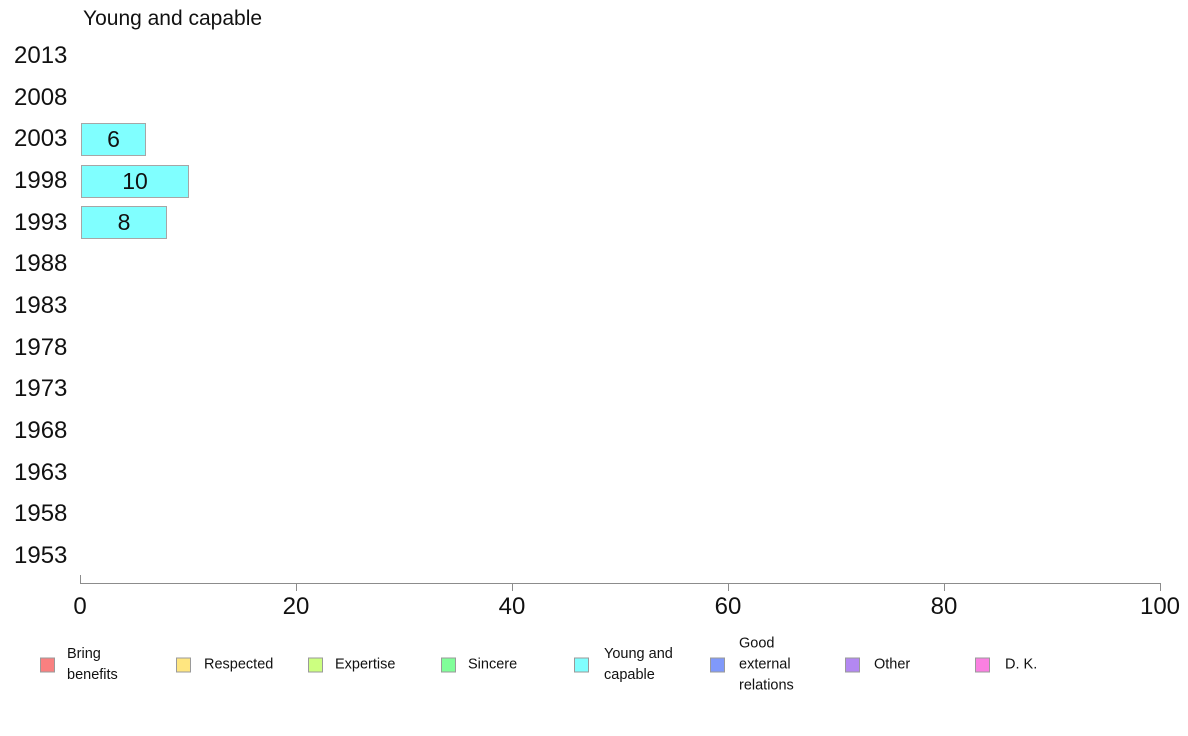  I want to click on legend-label: Sincere, so click(493, 664).